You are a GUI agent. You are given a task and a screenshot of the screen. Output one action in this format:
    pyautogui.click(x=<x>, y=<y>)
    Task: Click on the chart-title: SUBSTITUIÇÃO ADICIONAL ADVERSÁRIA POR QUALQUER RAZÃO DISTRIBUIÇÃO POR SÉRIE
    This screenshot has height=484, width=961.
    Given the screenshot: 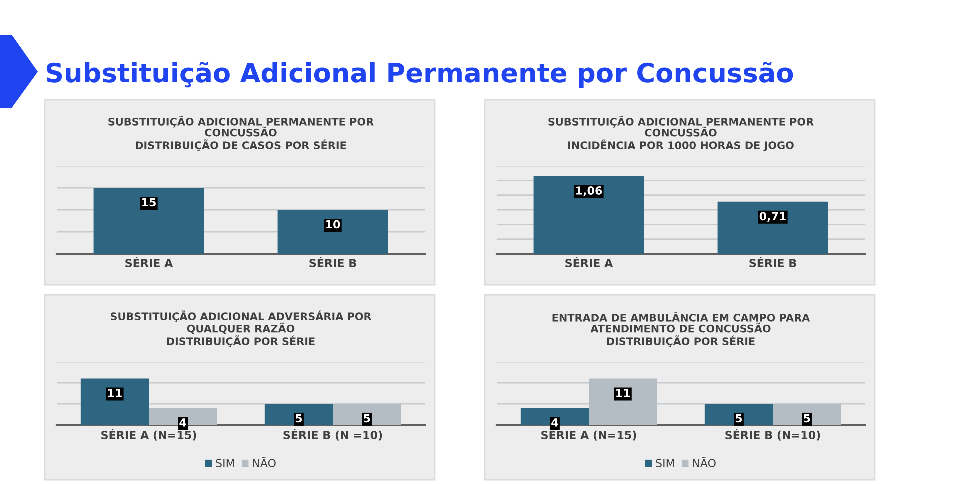 What is the action you would take?
    pyautogui.click(x=241, y=329)
    